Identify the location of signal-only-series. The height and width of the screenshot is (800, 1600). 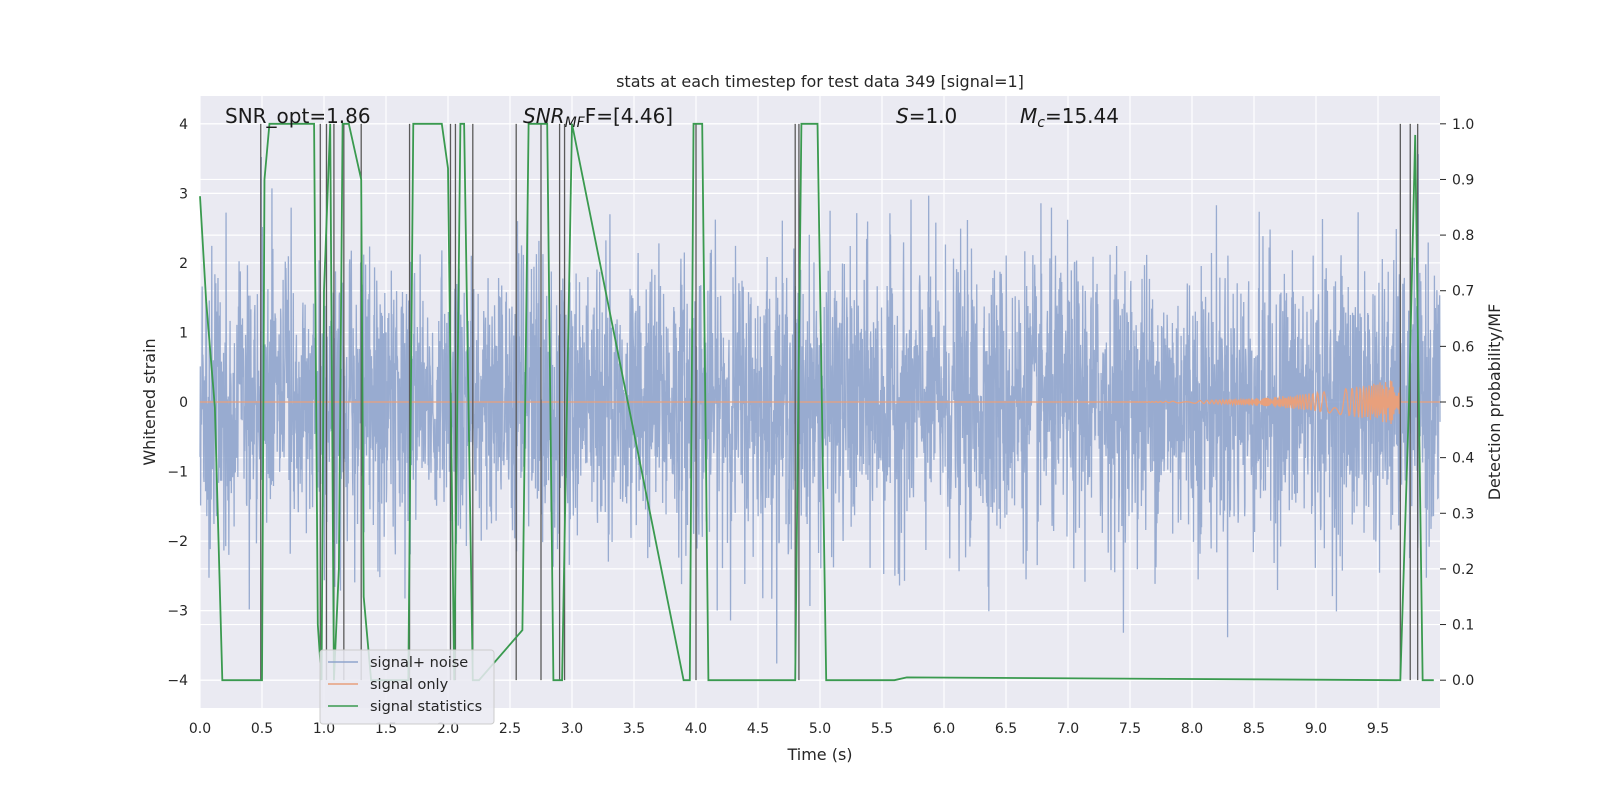
(820, 402).